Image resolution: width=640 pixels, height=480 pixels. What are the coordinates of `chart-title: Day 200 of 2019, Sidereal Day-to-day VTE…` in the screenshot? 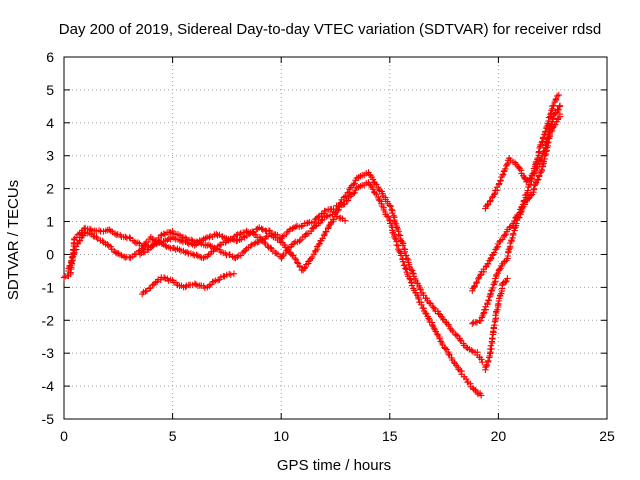 It's located at (330, 29).